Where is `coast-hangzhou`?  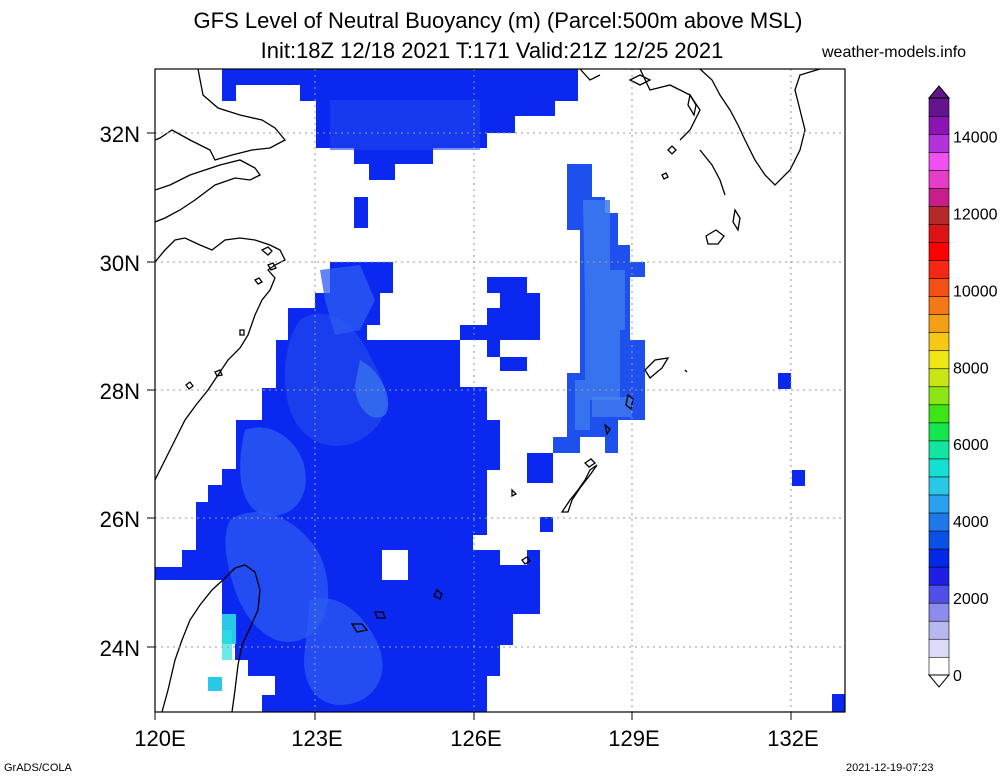
coast-hangzhou is located at coordinates (220, 359).